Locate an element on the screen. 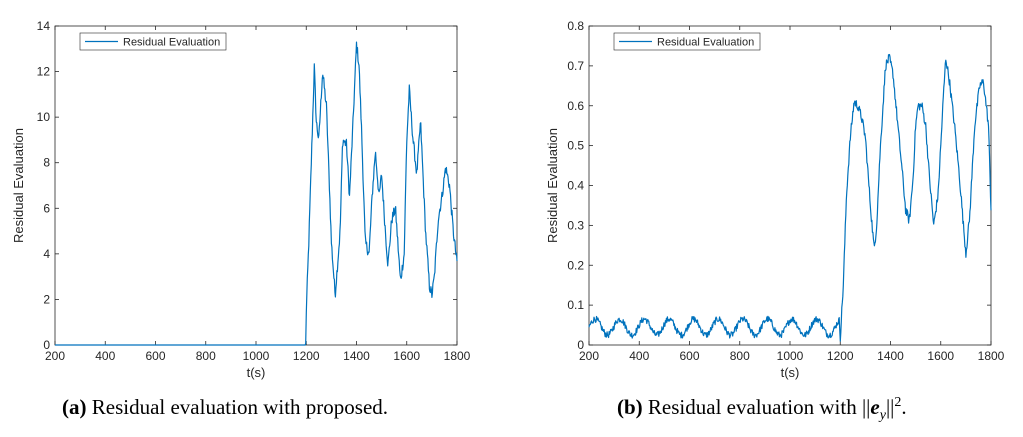 The image size is (1023, 437). caption-b-math-e: ey is located at coordinates (878, 409).